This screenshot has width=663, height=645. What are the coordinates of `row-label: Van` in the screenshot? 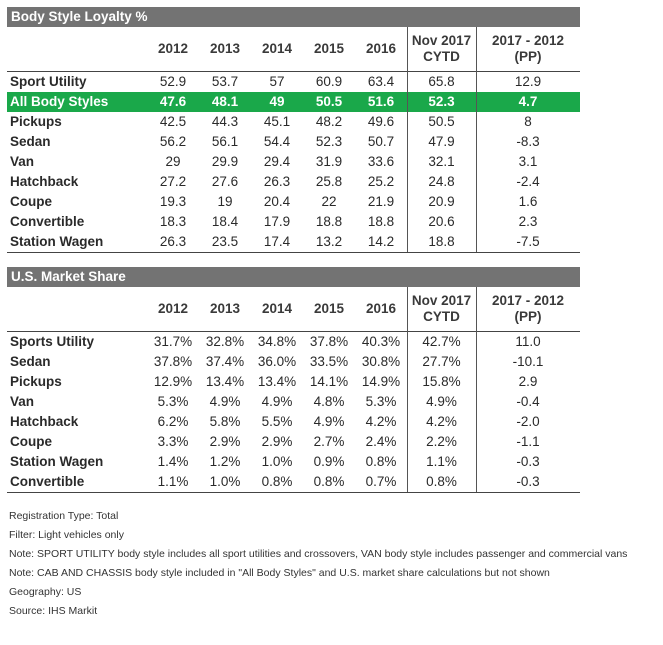 It's located at (22, 161).